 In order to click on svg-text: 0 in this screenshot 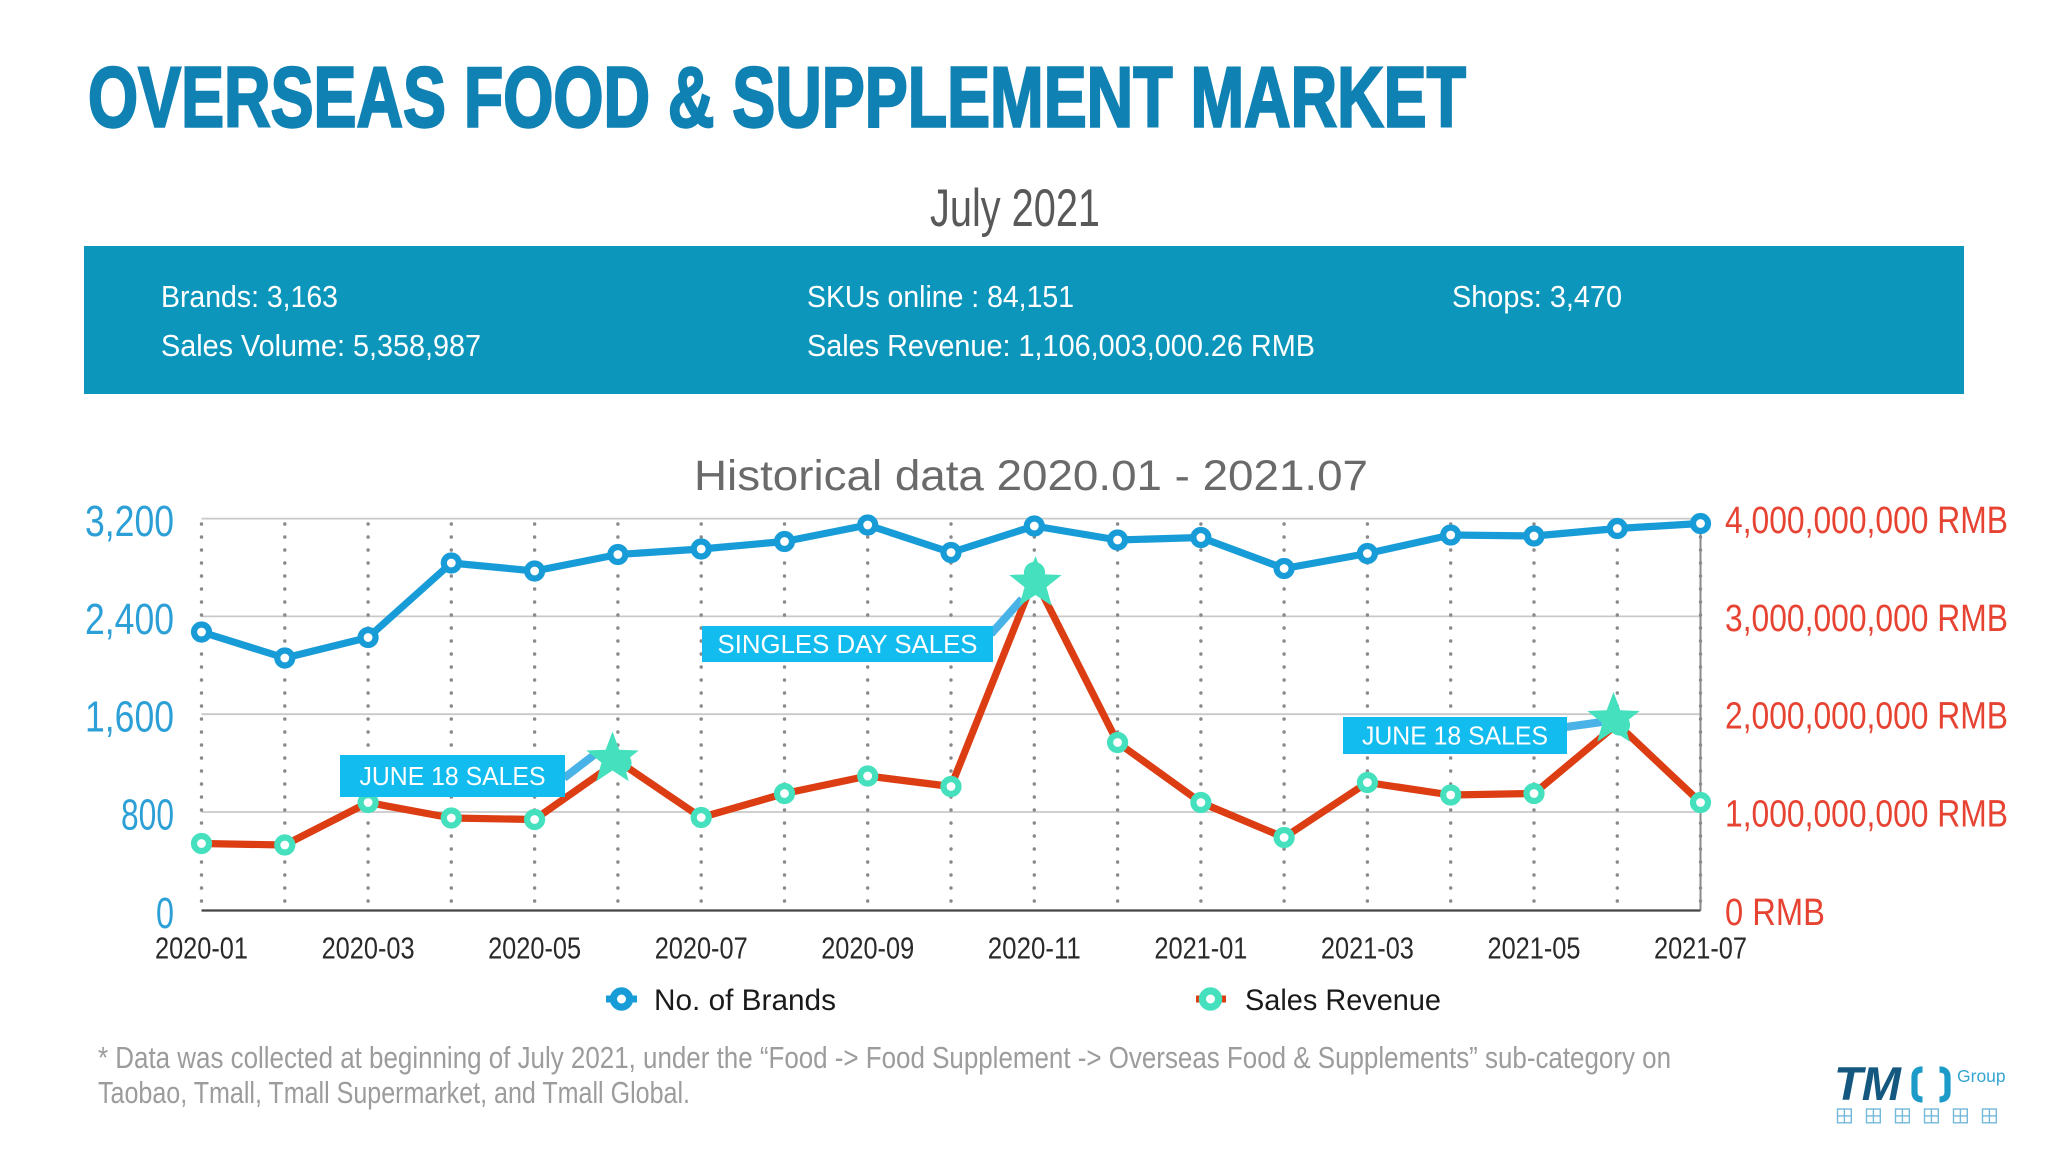, I will do `click(165, 913)`.